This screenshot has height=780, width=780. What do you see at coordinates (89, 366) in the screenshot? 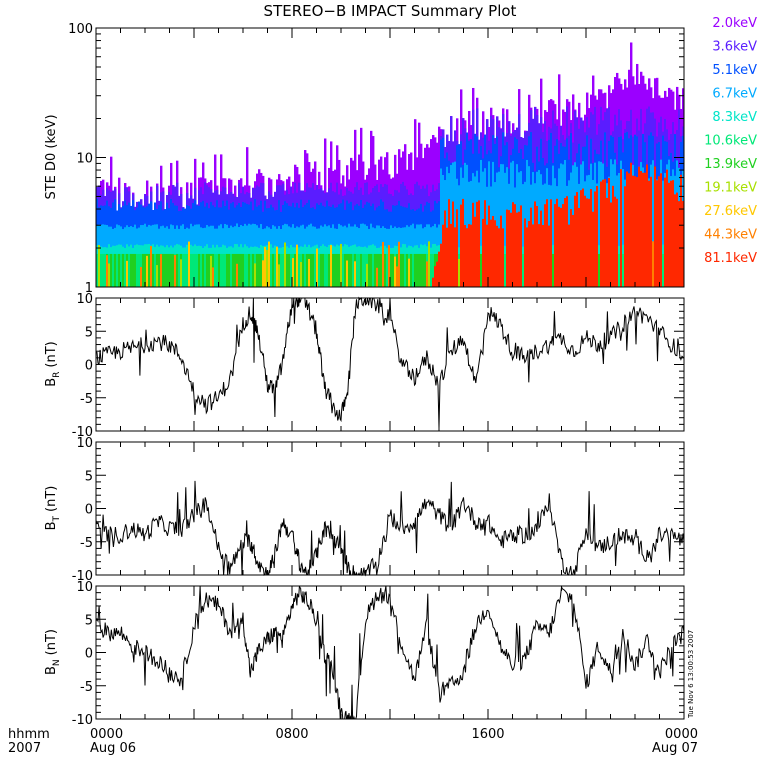
I see `br-y-tick-label: 0` at bounding box center [89, 366].